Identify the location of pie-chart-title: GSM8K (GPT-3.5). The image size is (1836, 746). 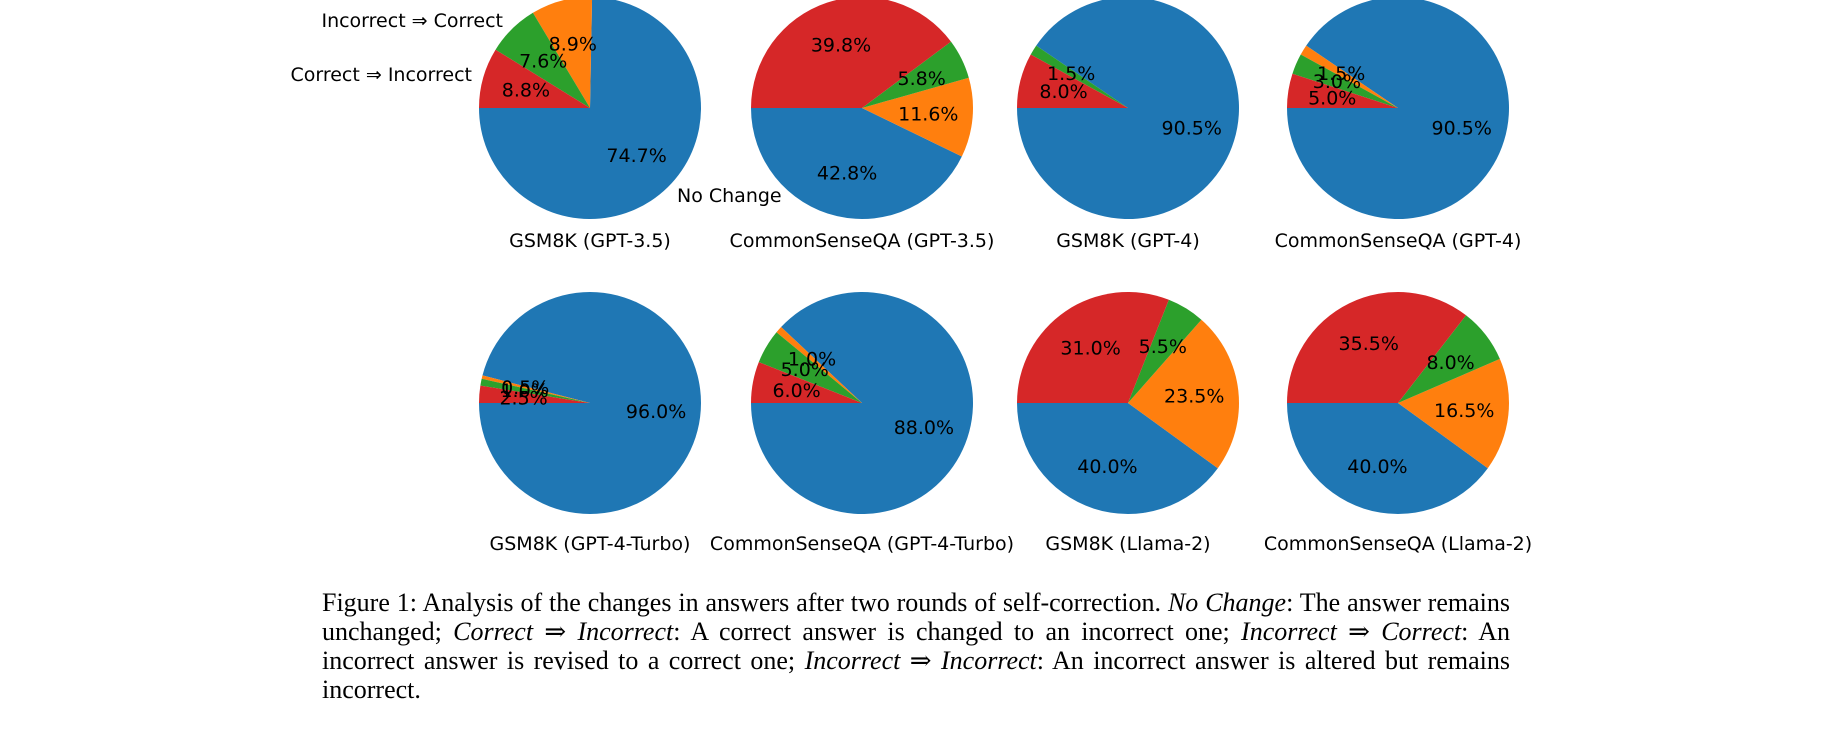
(590, 241).